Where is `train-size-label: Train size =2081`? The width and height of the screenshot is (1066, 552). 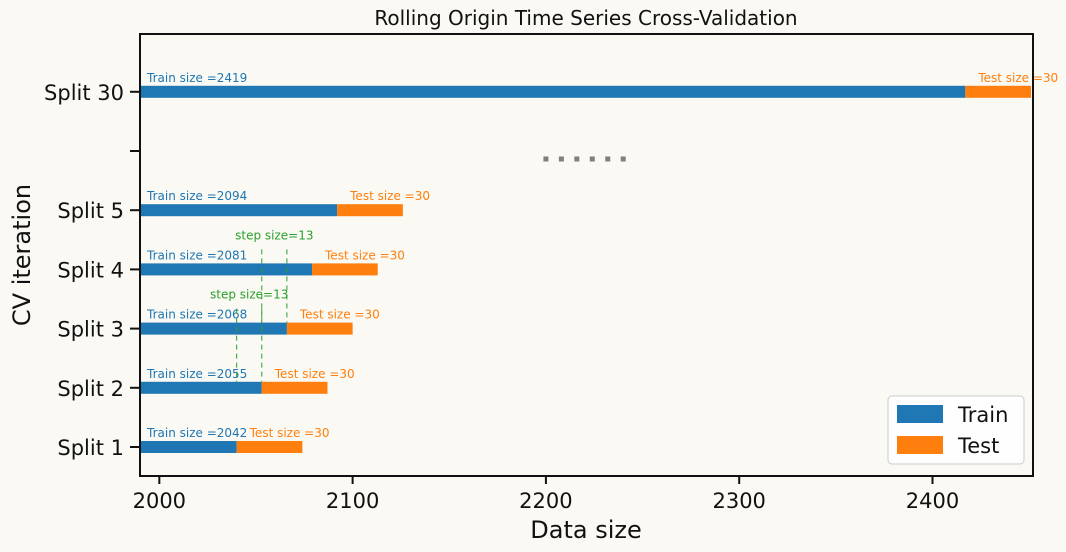
train-size-label: Train size =2081 is located at coordinates (196, 255).